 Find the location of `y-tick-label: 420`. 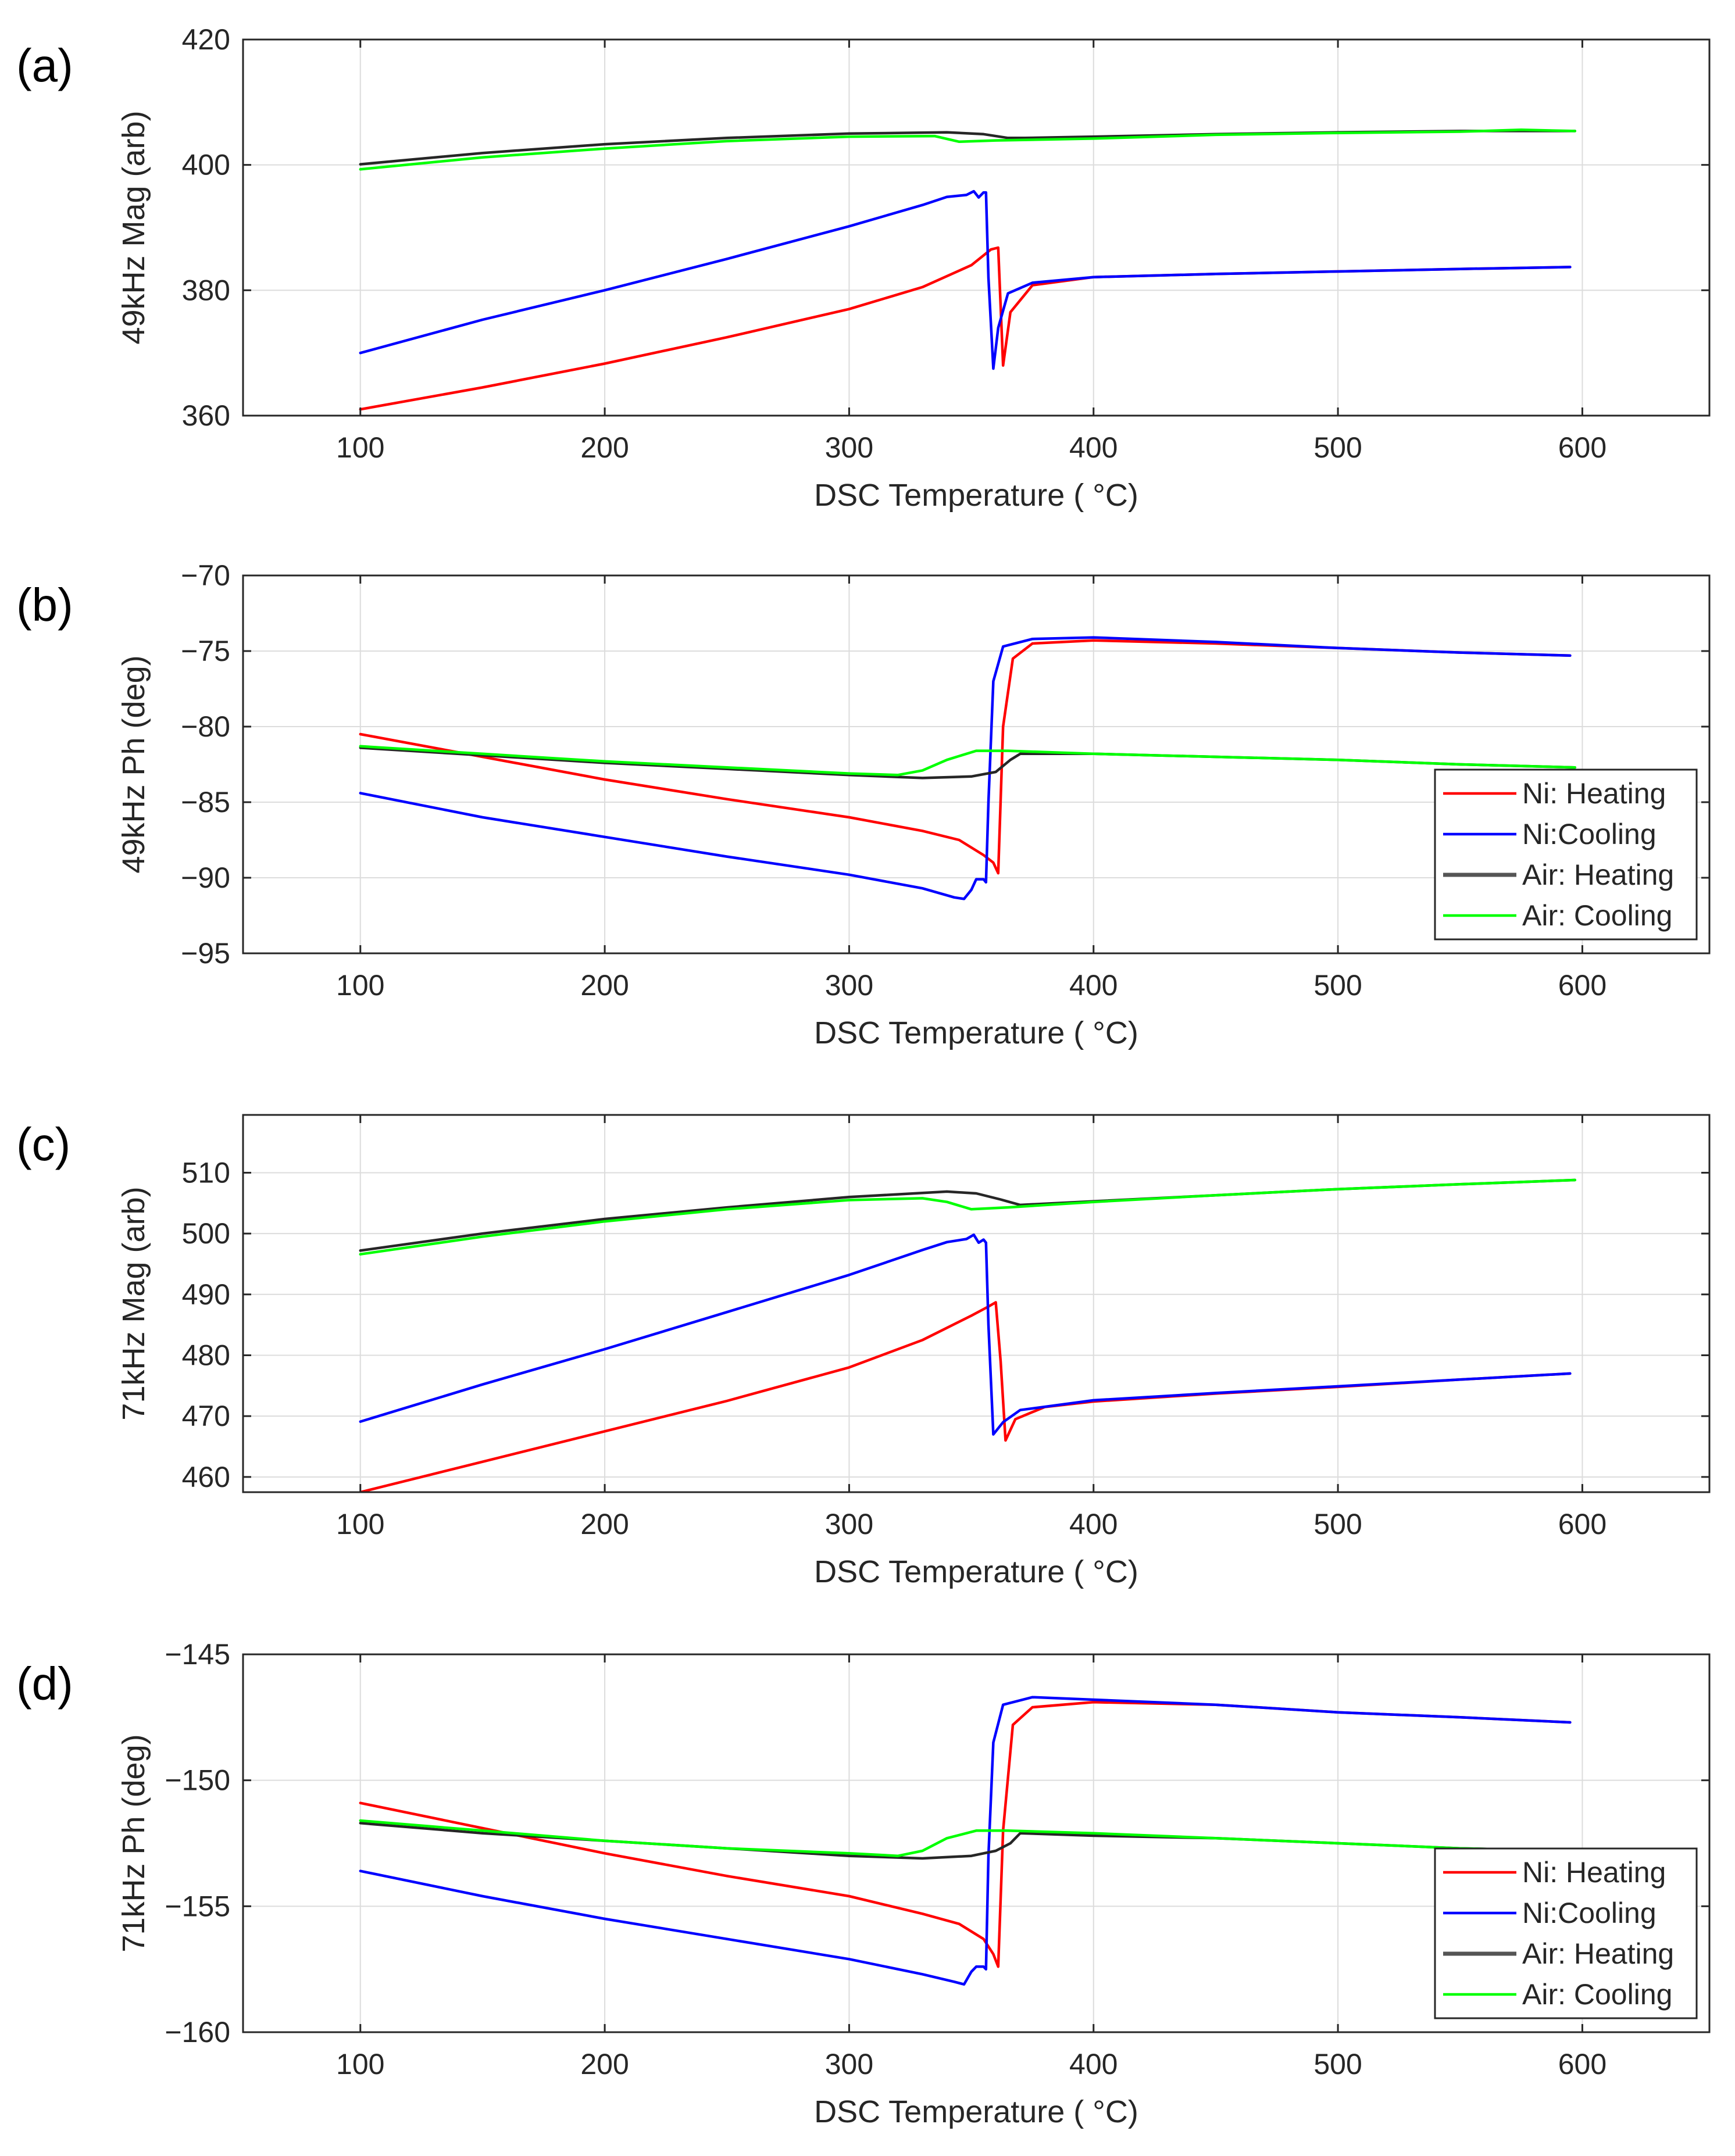

y-tick-label: 420 is located at coordinates (206, 39).